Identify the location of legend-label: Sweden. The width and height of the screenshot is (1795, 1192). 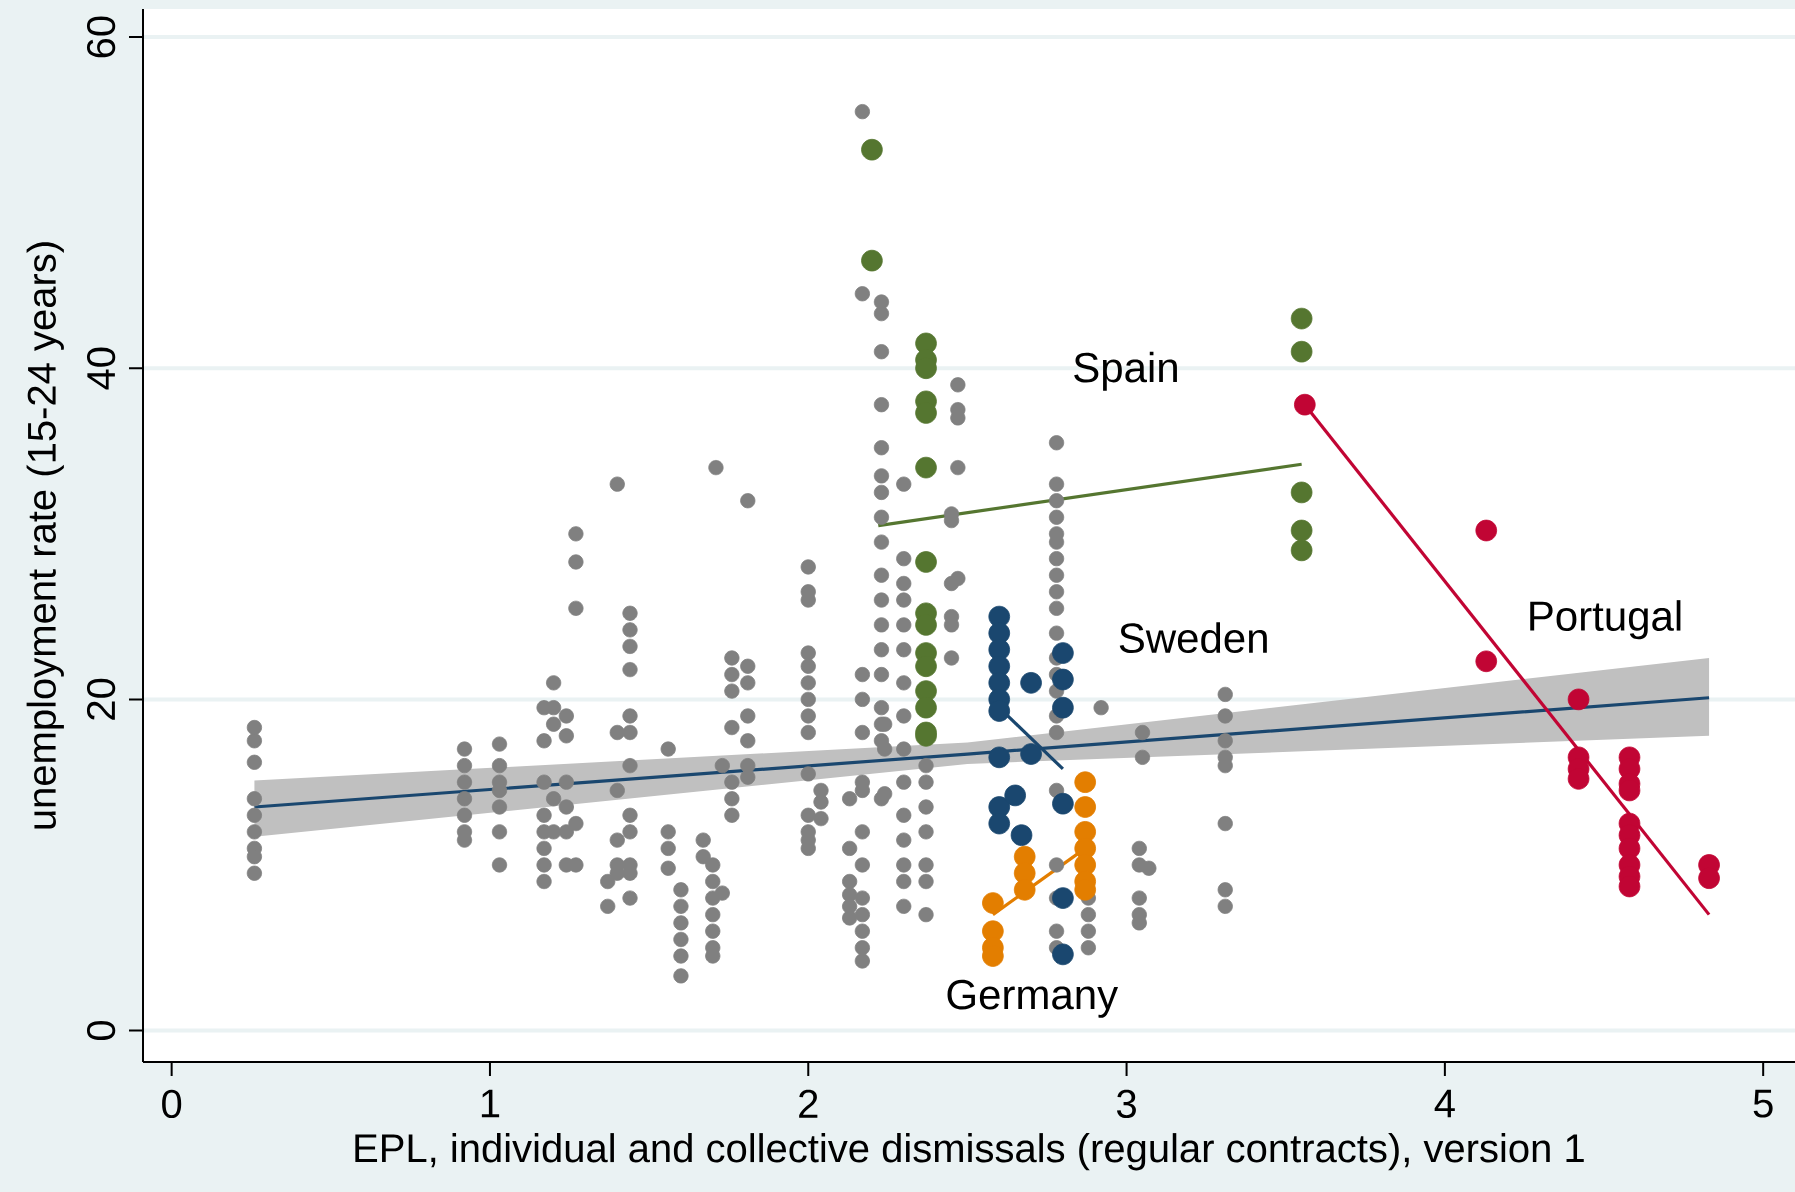
(1193, 638).